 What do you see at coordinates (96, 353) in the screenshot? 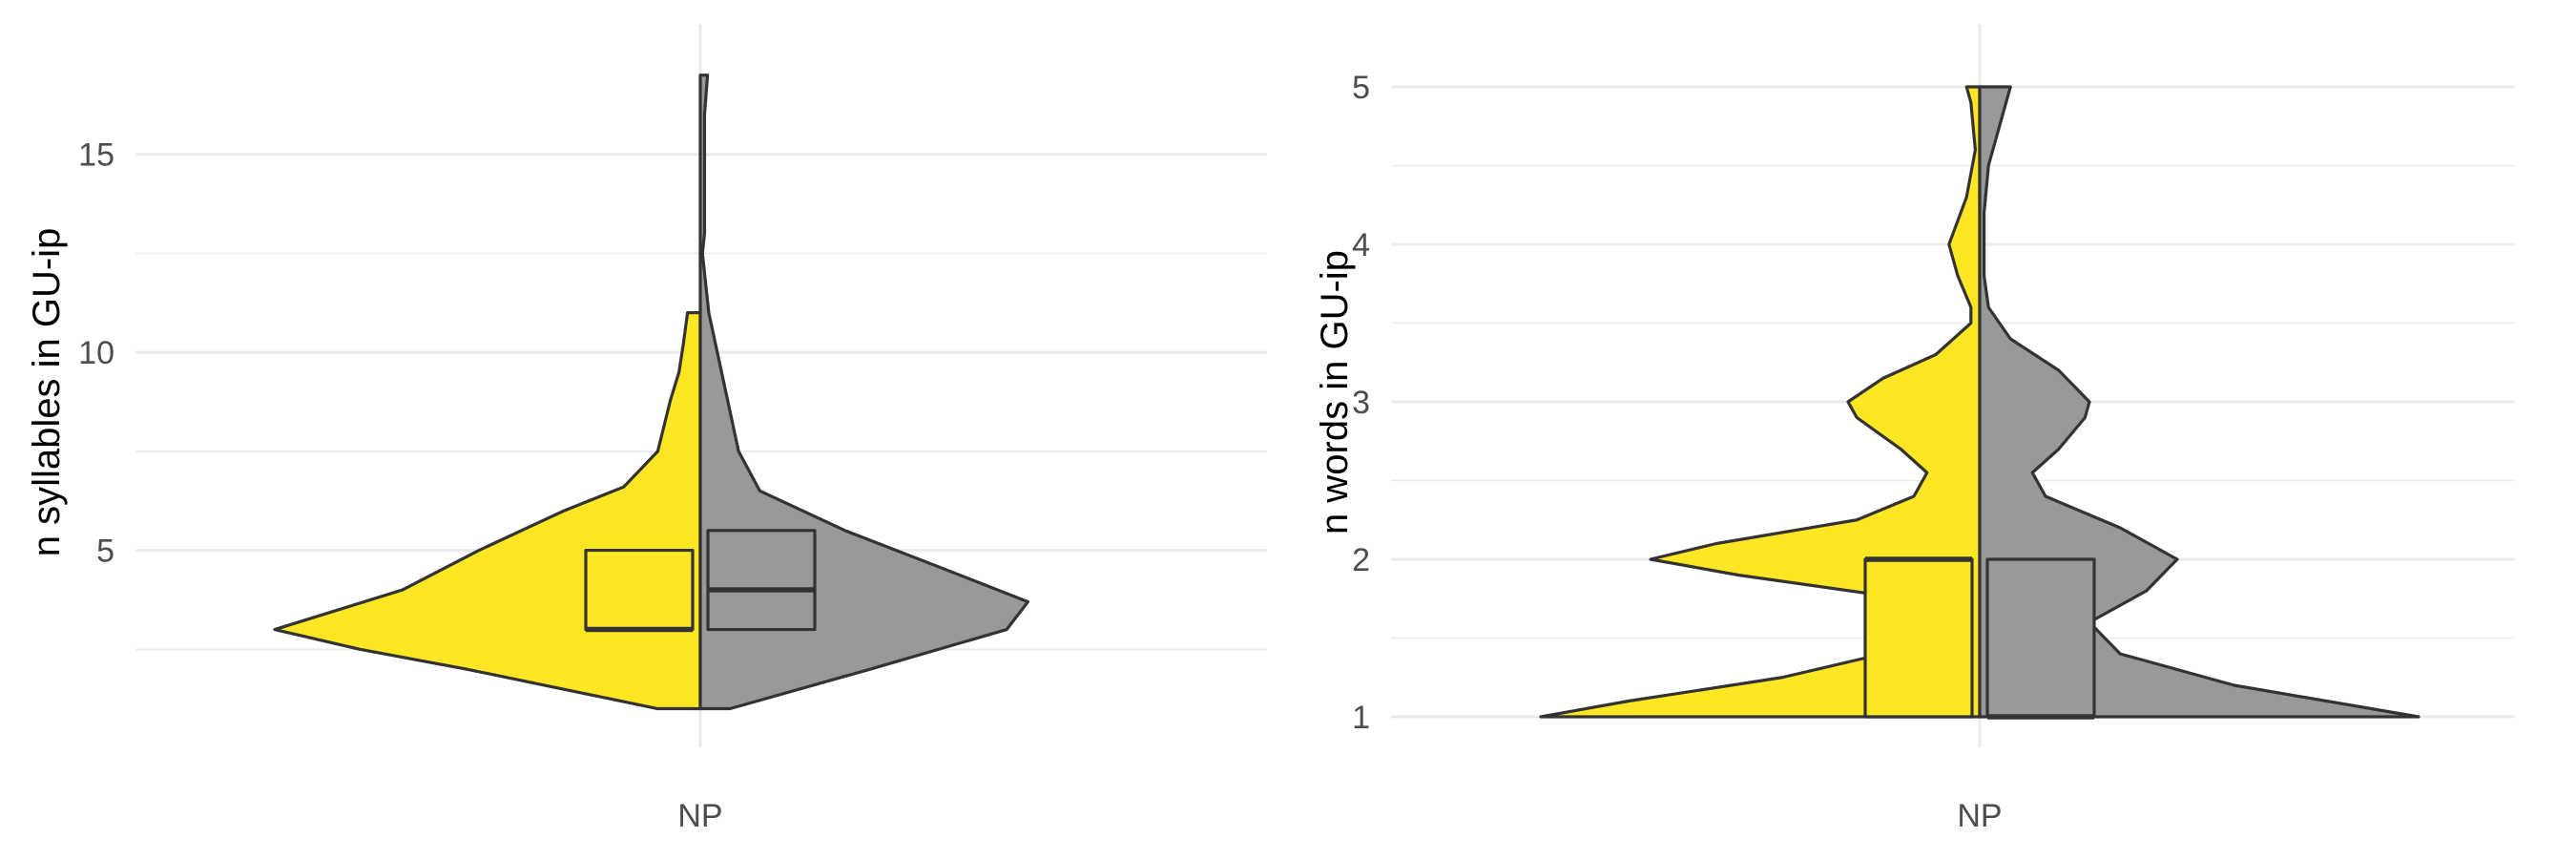
I see `y-tick-label: 10` at bounding box center [96, 353].